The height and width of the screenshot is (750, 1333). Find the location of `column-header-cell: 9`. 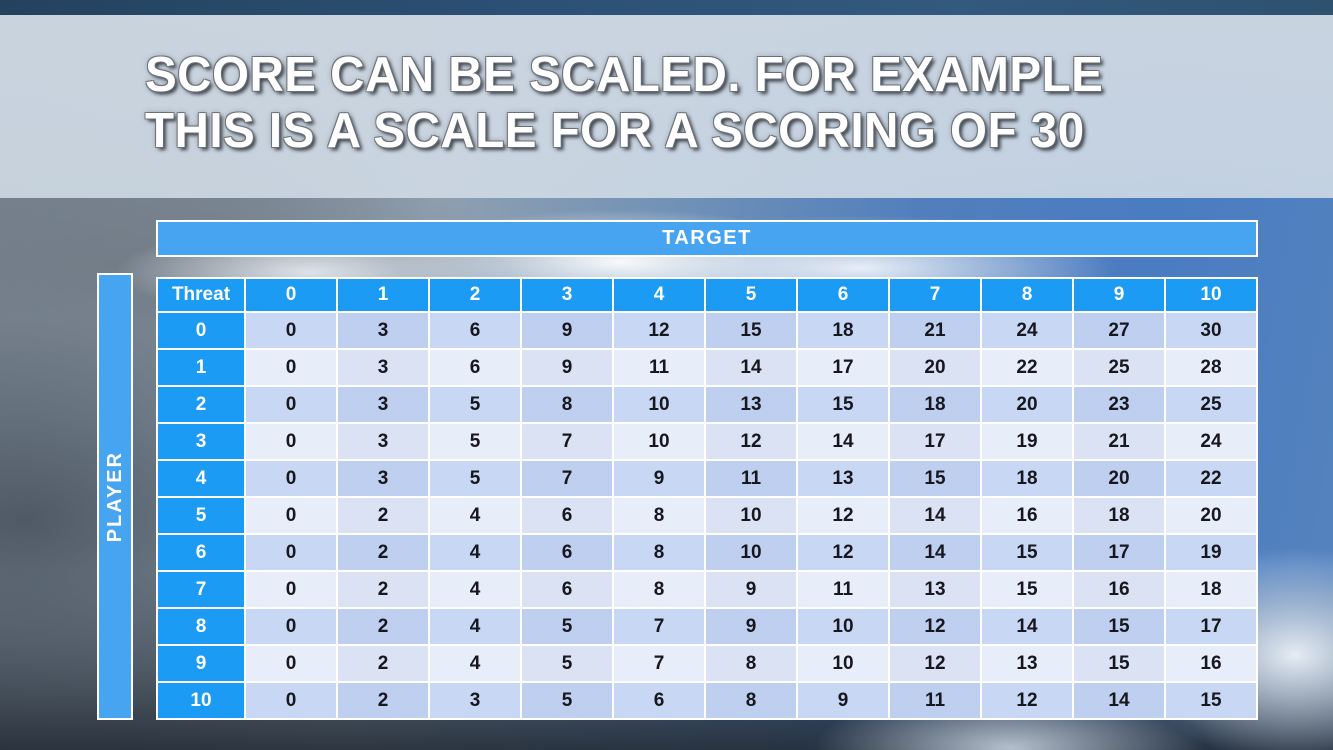

column-header-cell: 9 is located at coordinates (1119, 295).